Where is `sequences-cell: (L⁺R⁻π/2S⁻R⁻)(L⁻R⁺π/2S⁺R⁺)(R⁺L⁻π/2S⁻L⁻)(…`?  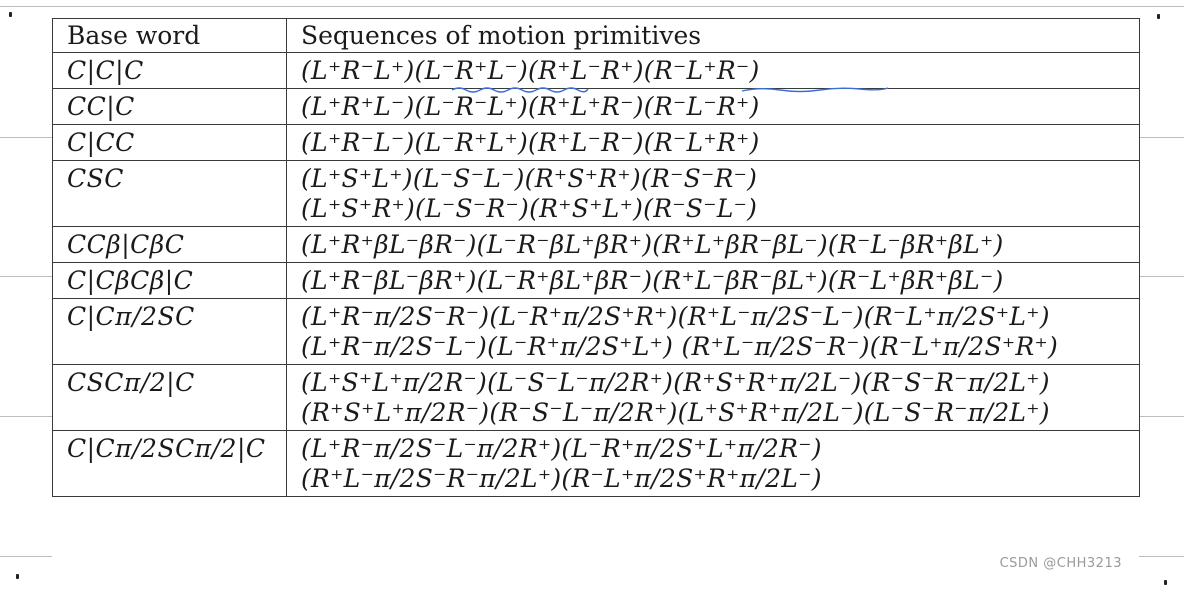 sequences-cell: (L⁺R⁻π/2S⁻R⁻)(L⁻R⁺π/2S⁺R⁺)(R⁺L⁻π/2S⁻L⁻)(… is located at coordinates (713, 331).